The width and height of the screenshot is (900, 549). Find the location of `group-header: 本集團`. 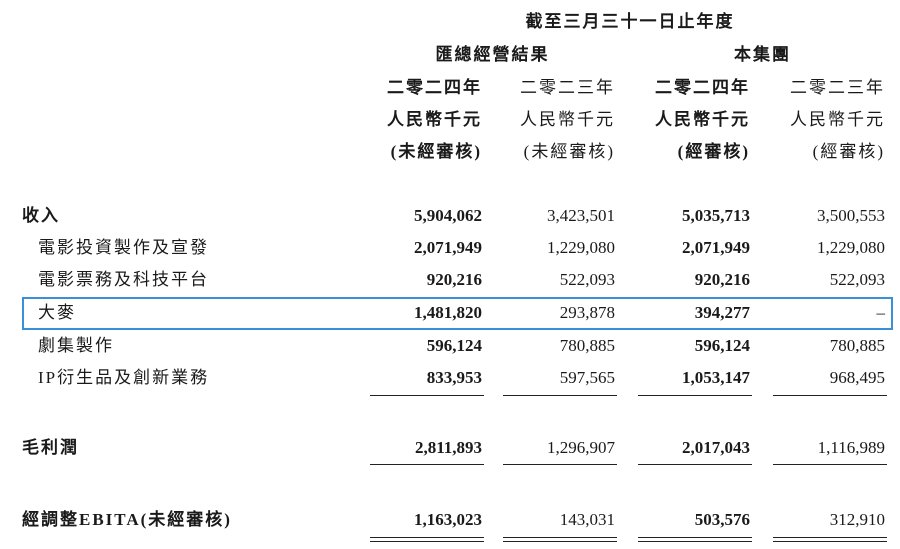

group-header: 本集團 is located at coordinates (762, 54).